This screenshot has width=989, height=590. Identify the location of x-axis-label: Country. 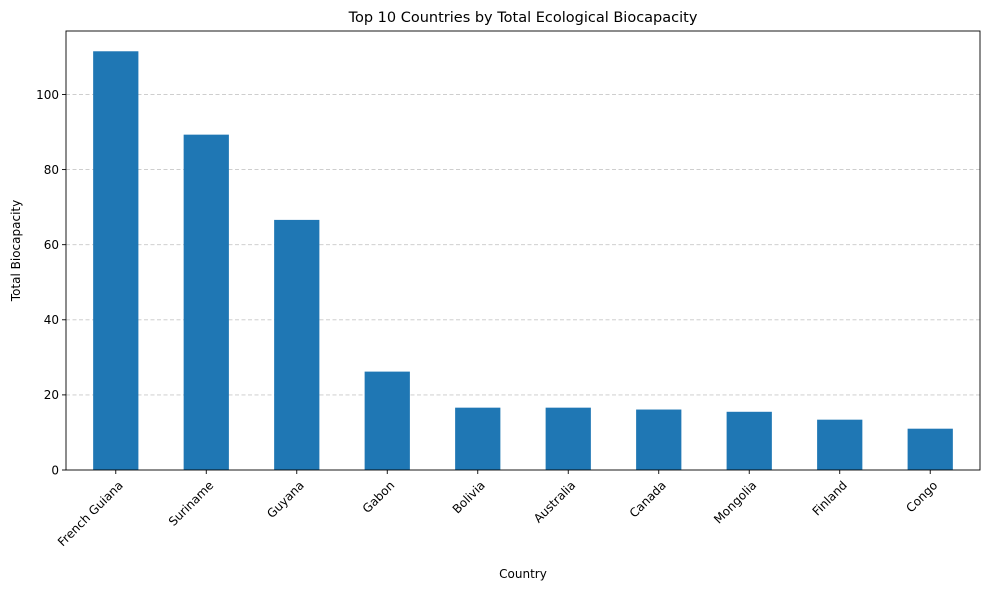
(523, 574).